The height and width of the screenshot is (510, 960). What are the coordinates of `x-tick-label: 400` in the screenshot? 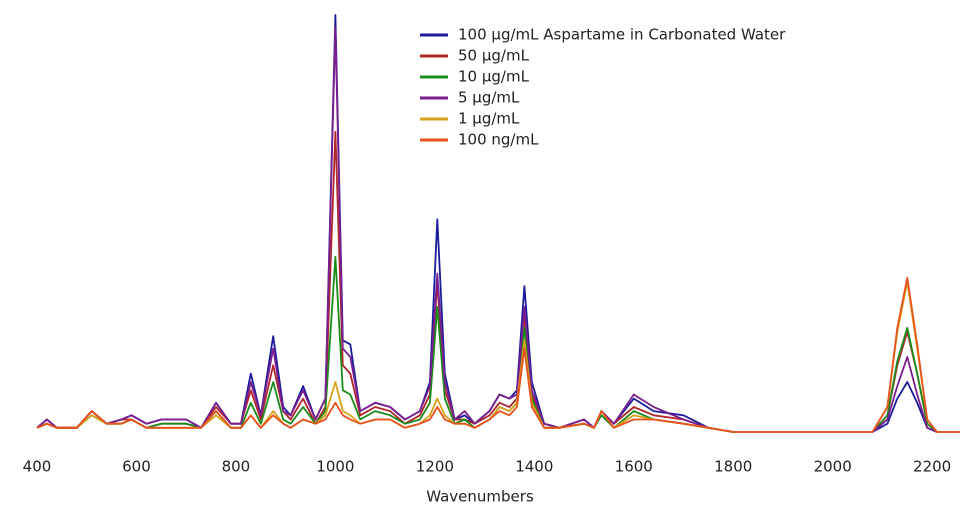 It's located at (37, 467).